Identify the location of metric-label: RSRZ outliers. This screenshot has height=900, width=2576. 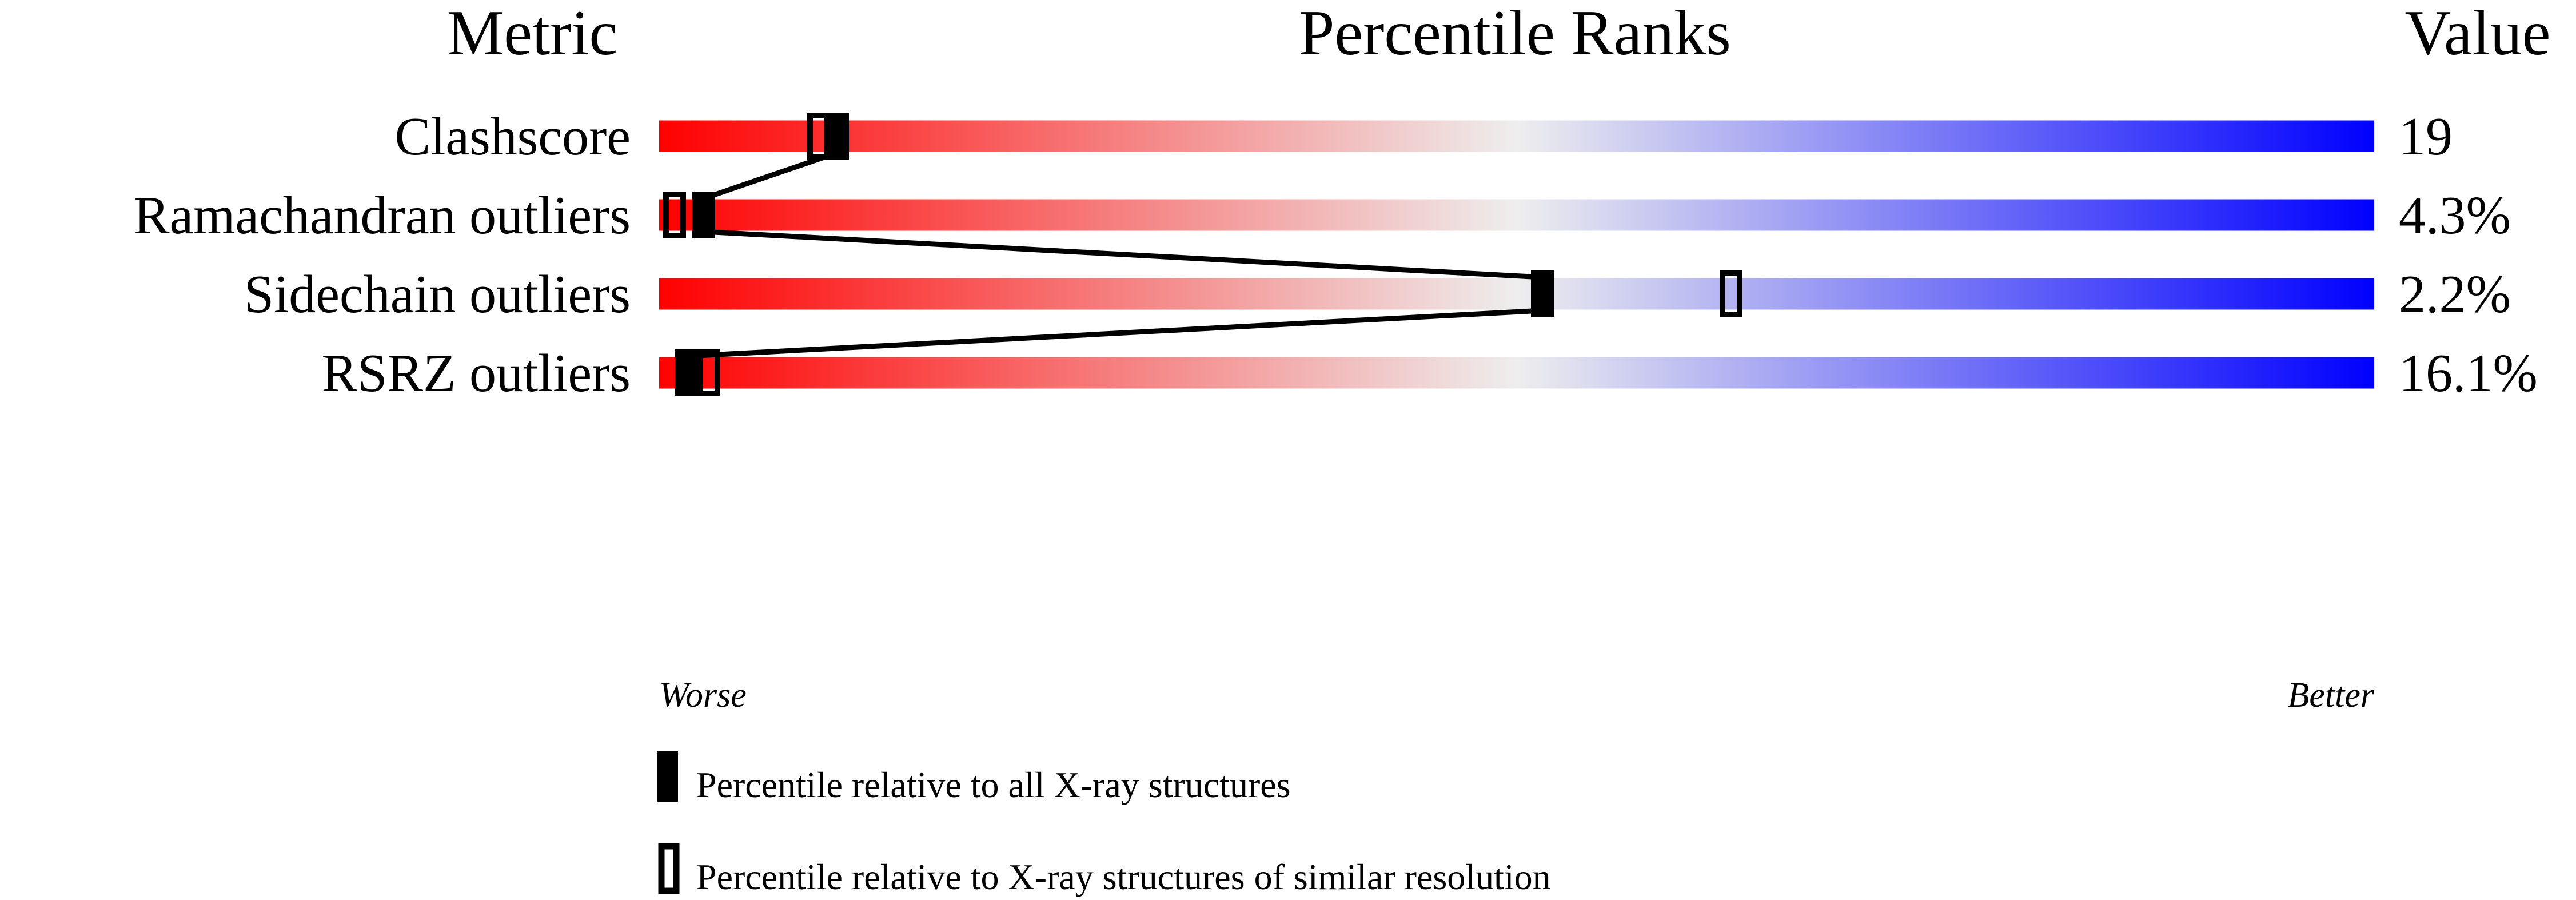
(476, 373).